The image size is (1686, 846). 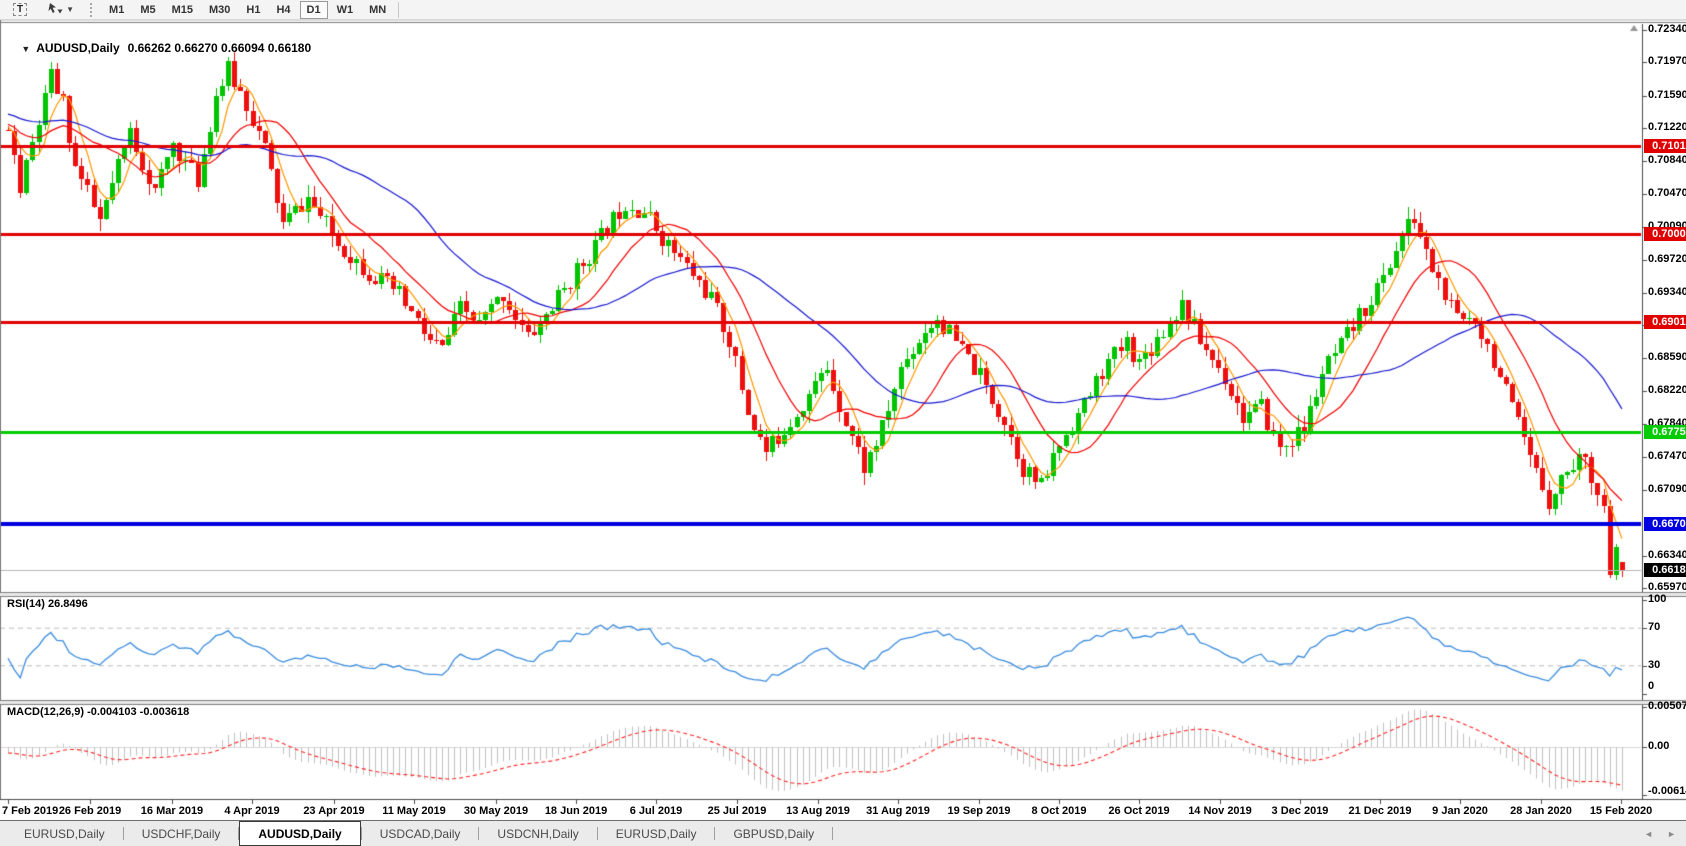 What do you see at coordinates (843, 10) in the screenshot?
I see `top-toolbar: T ▼ M1 M5 M15 M30 H1 H4 D1 W1 MN` at bounding box center [843, 10].